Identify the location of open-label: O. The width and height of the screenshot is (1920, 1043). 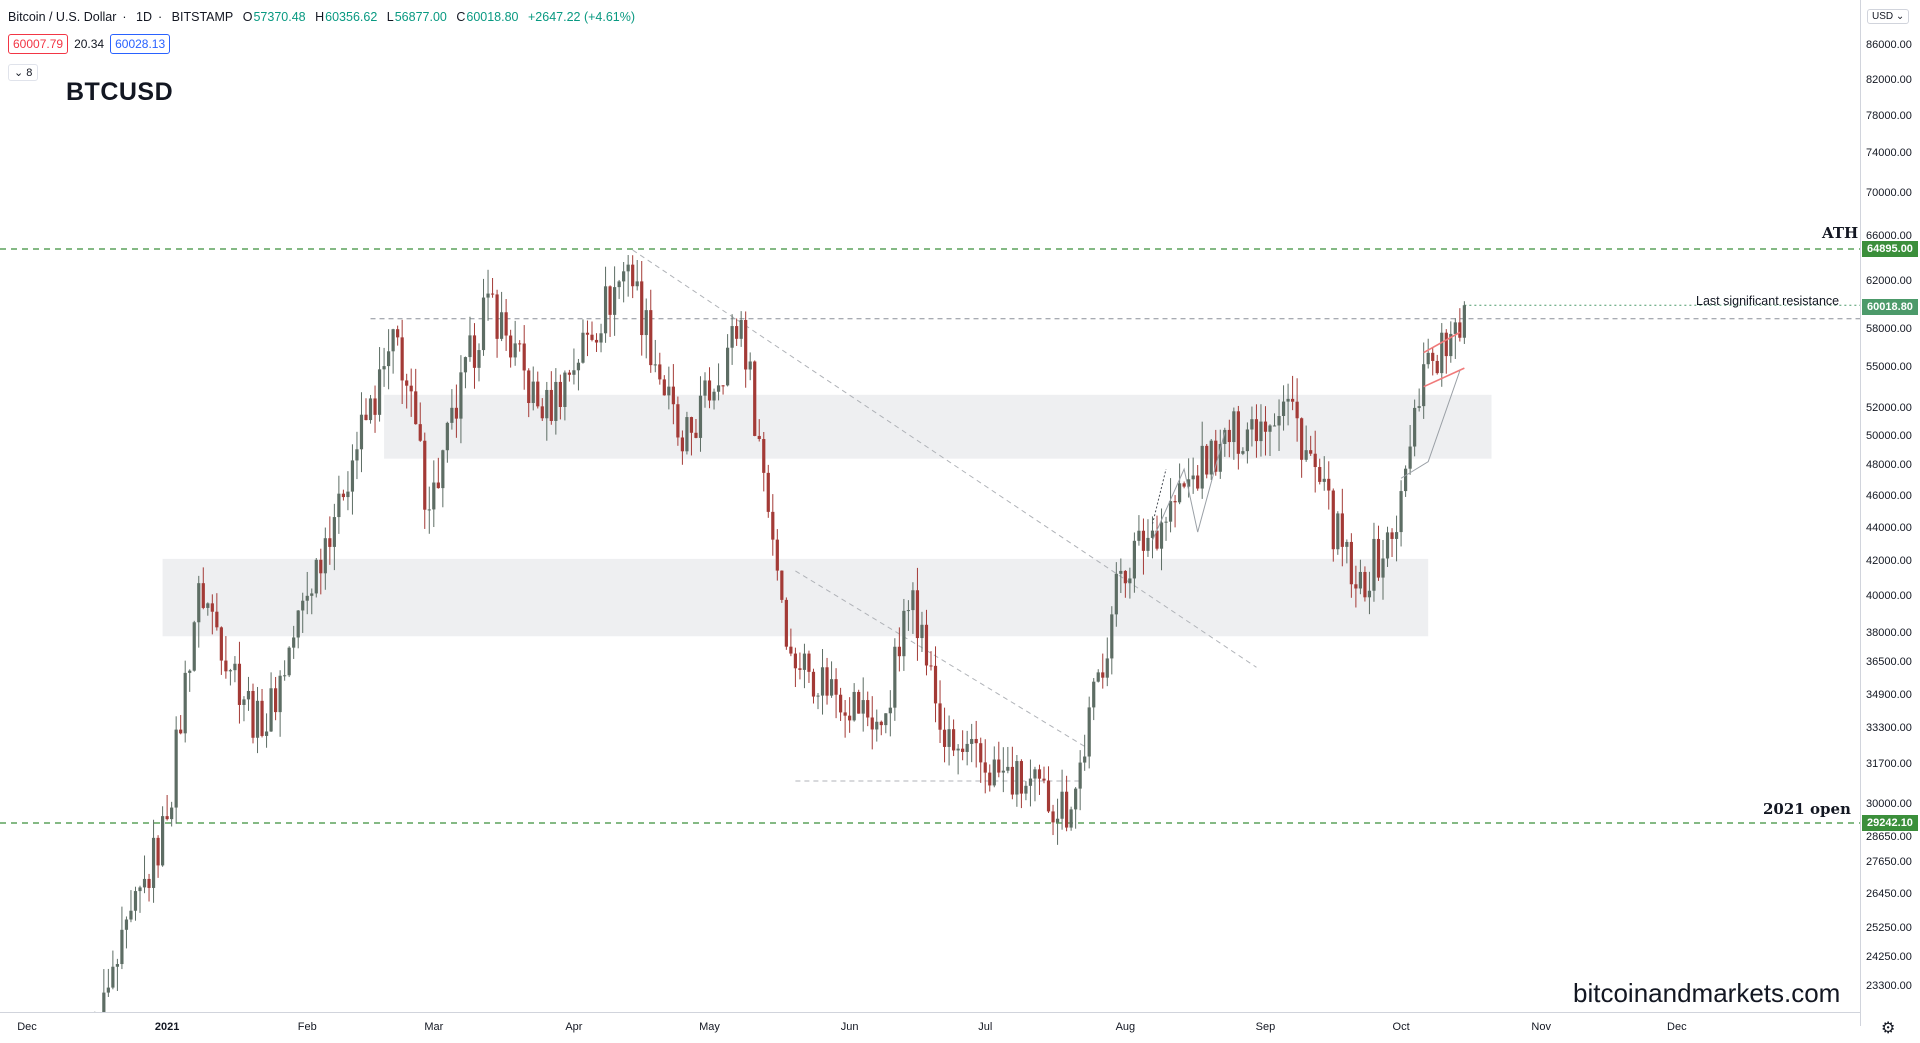
(247, 17).